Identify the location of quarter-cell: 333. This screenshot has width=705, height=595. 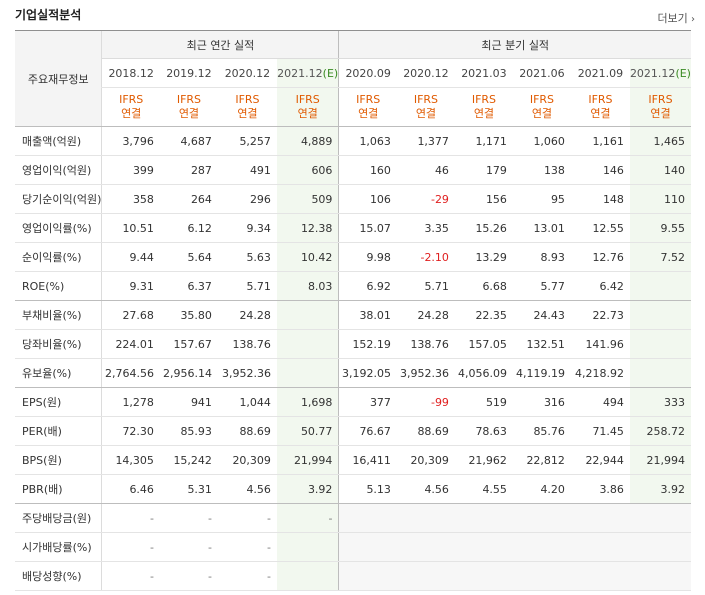
(660, 402).